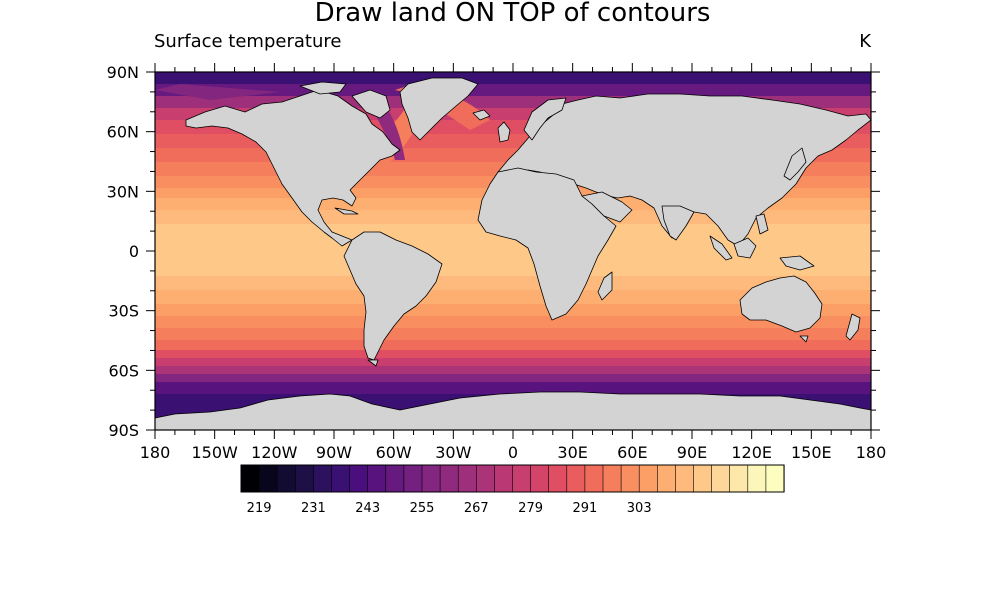  I want to click on colorbar-label: 231, so click(313, 508).